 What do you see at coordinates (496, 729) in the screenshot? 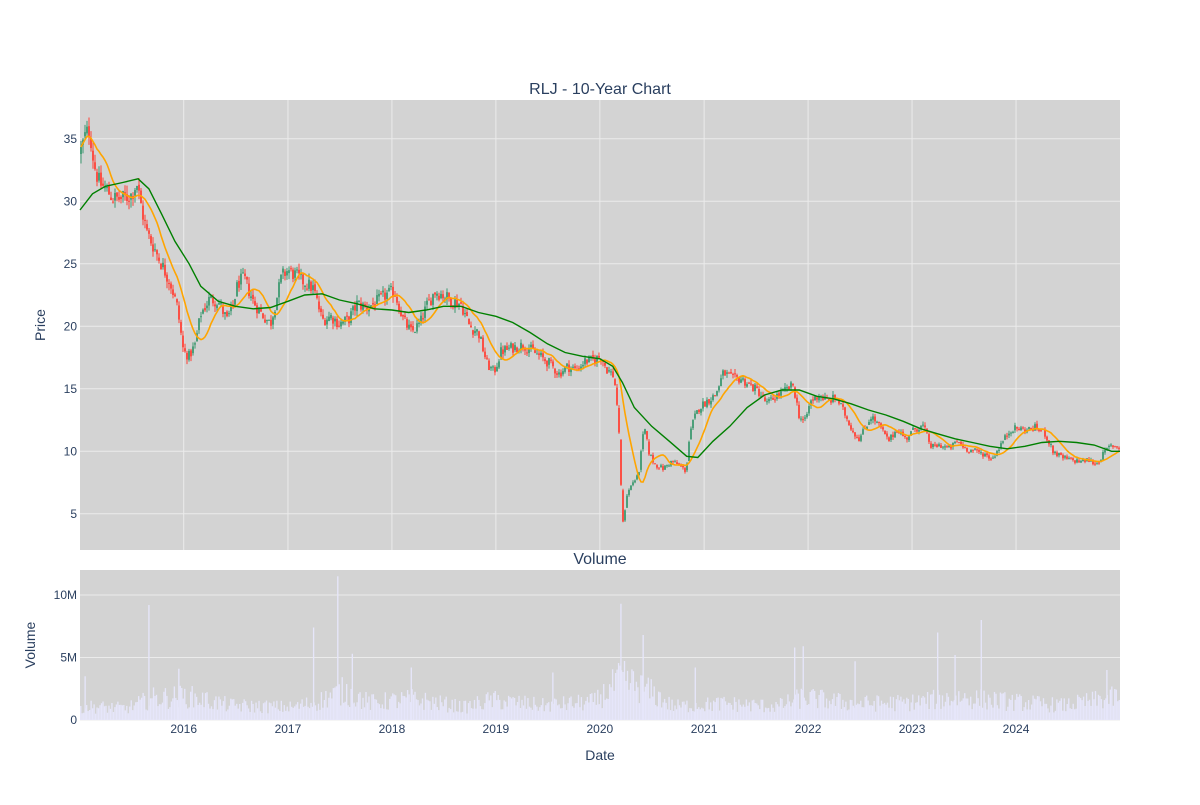
I see `date-x-tick-label: 2019` at bounding box center [496, 729].